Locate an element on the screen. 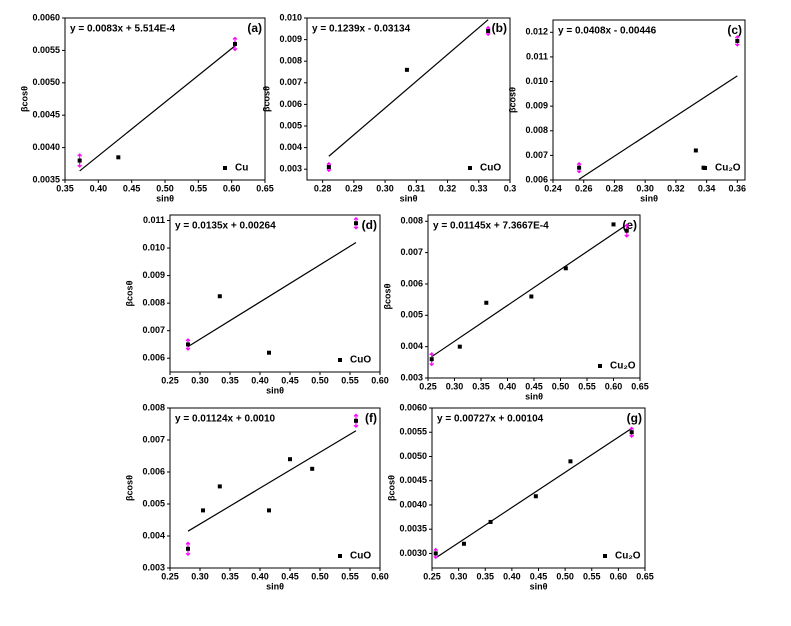 The height and width of the screenshot is (626, 791). y-tick-label: 0.0035 is located at coordinates (46, 179).